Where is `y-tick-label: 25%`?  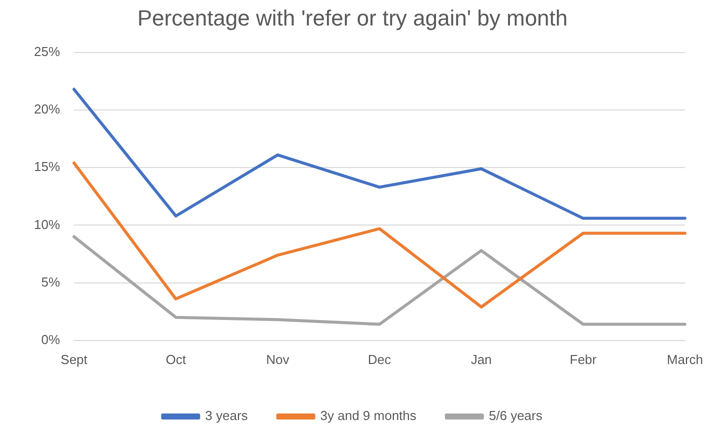
y-tick-label: 25% is located at coordinates (47, 51).